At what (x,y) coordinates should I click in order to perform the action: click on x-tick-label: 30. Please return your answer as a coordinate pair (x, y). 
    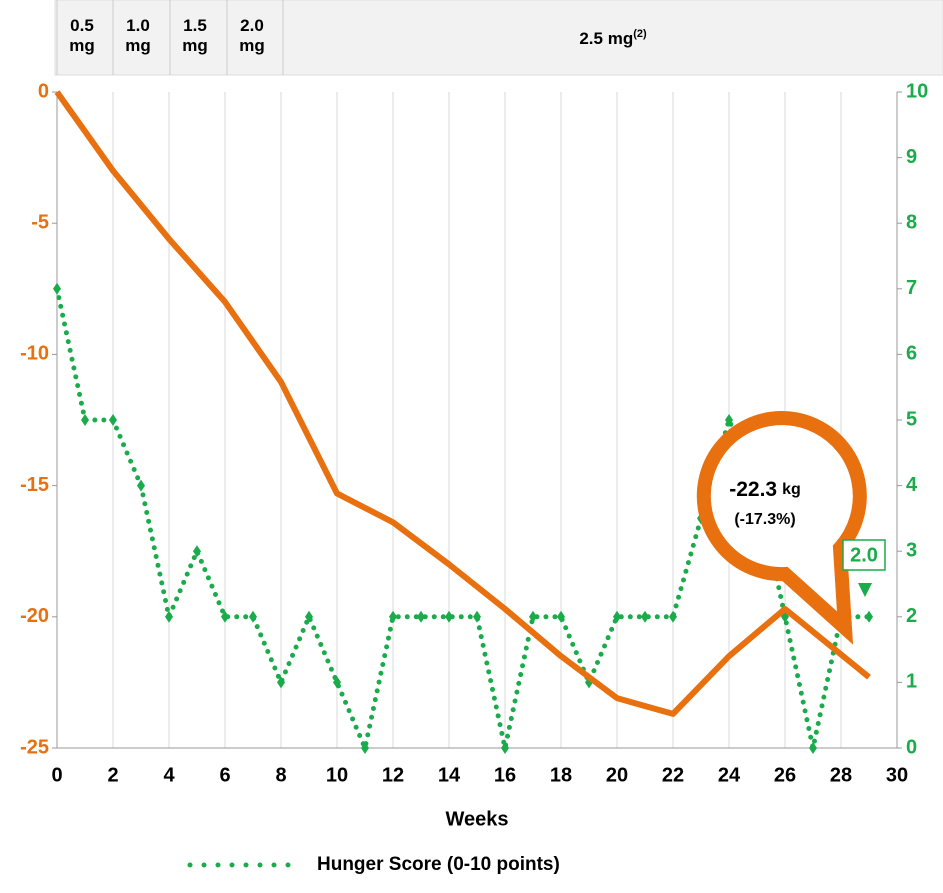
    Looking at the image, I should click on (897, 775).